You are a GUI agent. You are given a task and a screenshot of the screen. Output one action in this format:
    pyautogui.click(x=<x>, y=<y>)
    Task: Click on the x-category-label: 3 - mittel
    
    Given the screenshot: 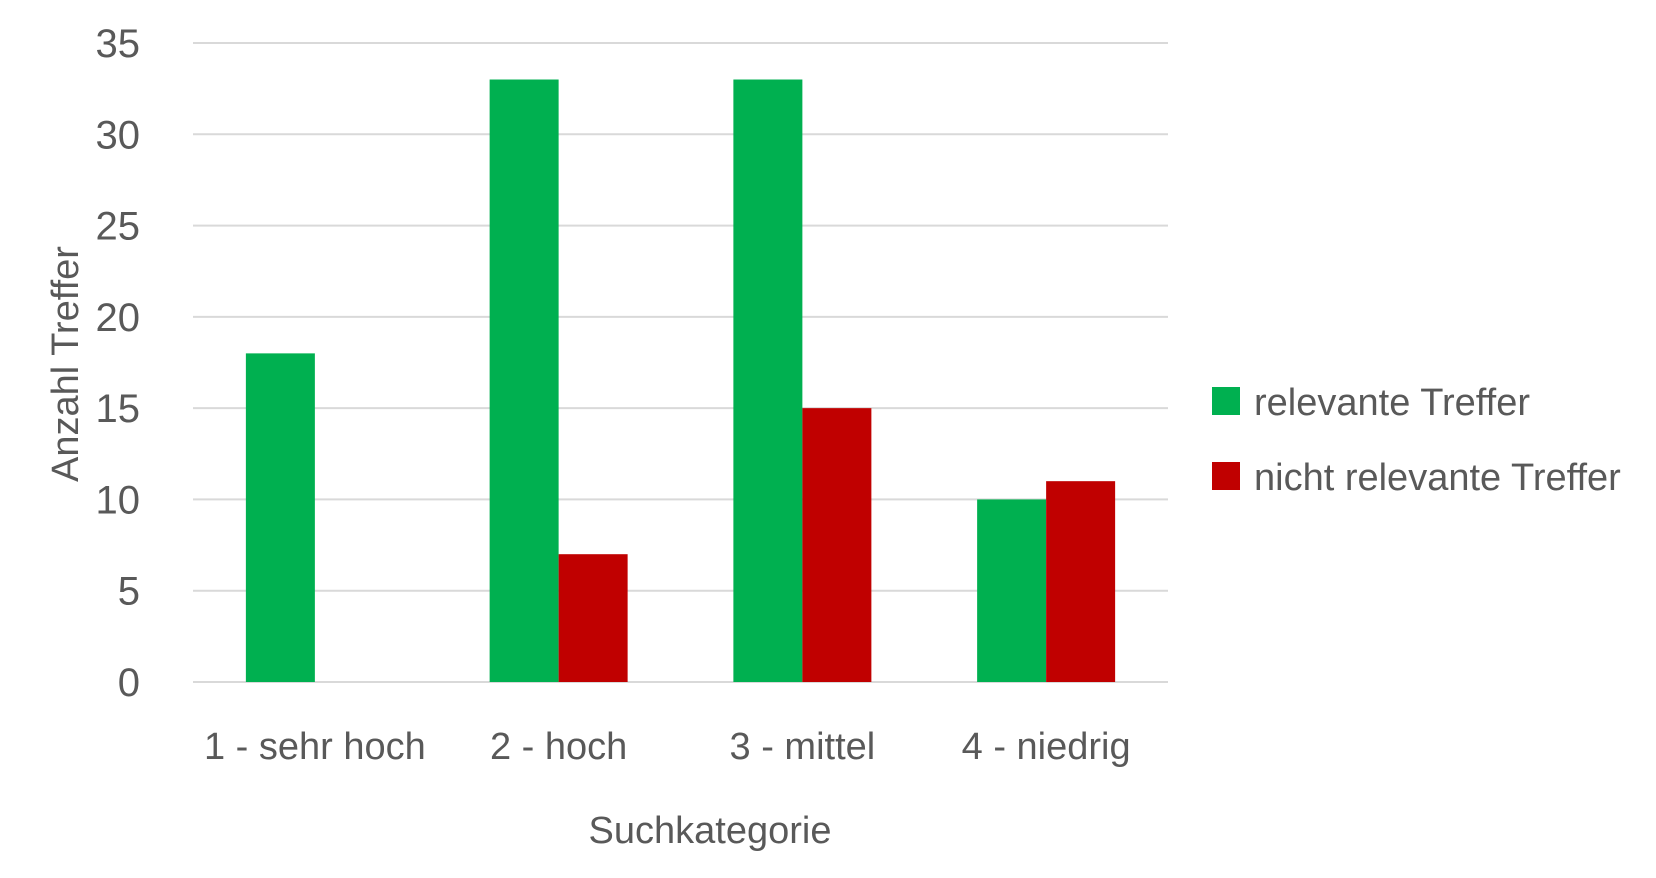 What is the action you would take?
    pyautogui.click(x=803, y=747)
    